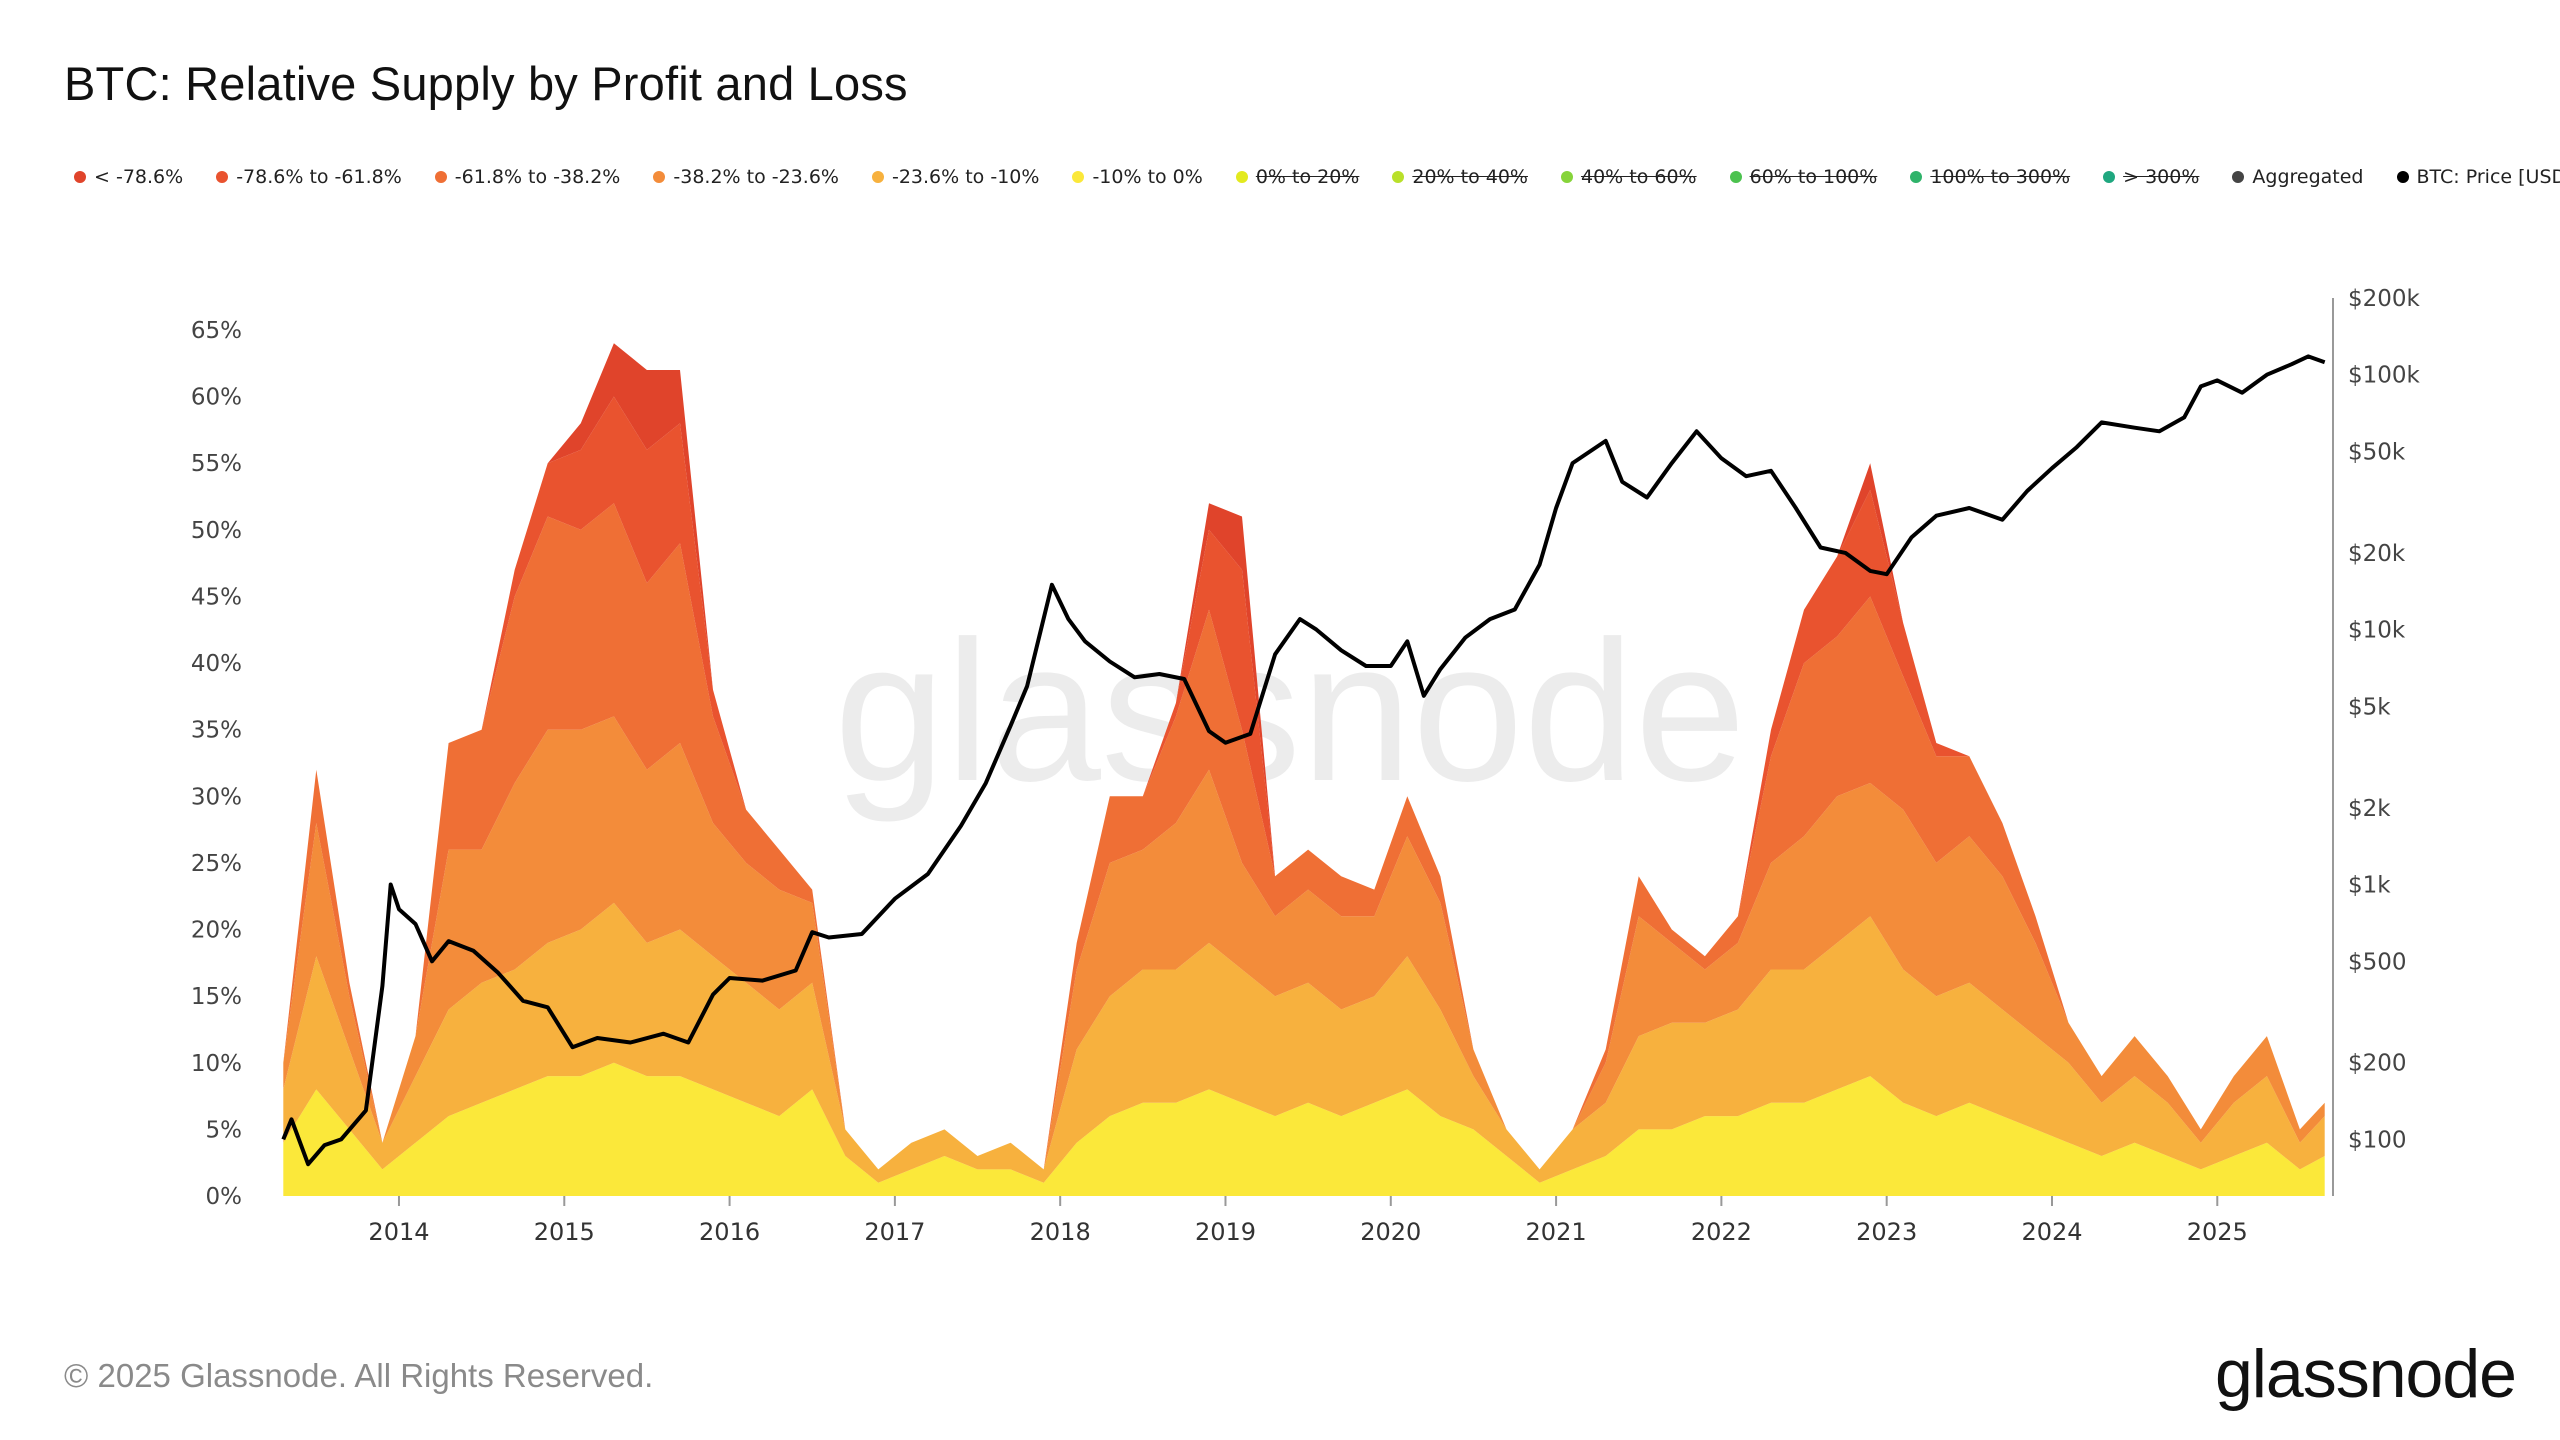 The height and width of the screenshot is (1440, 2560). I want to click on x-tick-label: 2021, so click(1556, 1232).